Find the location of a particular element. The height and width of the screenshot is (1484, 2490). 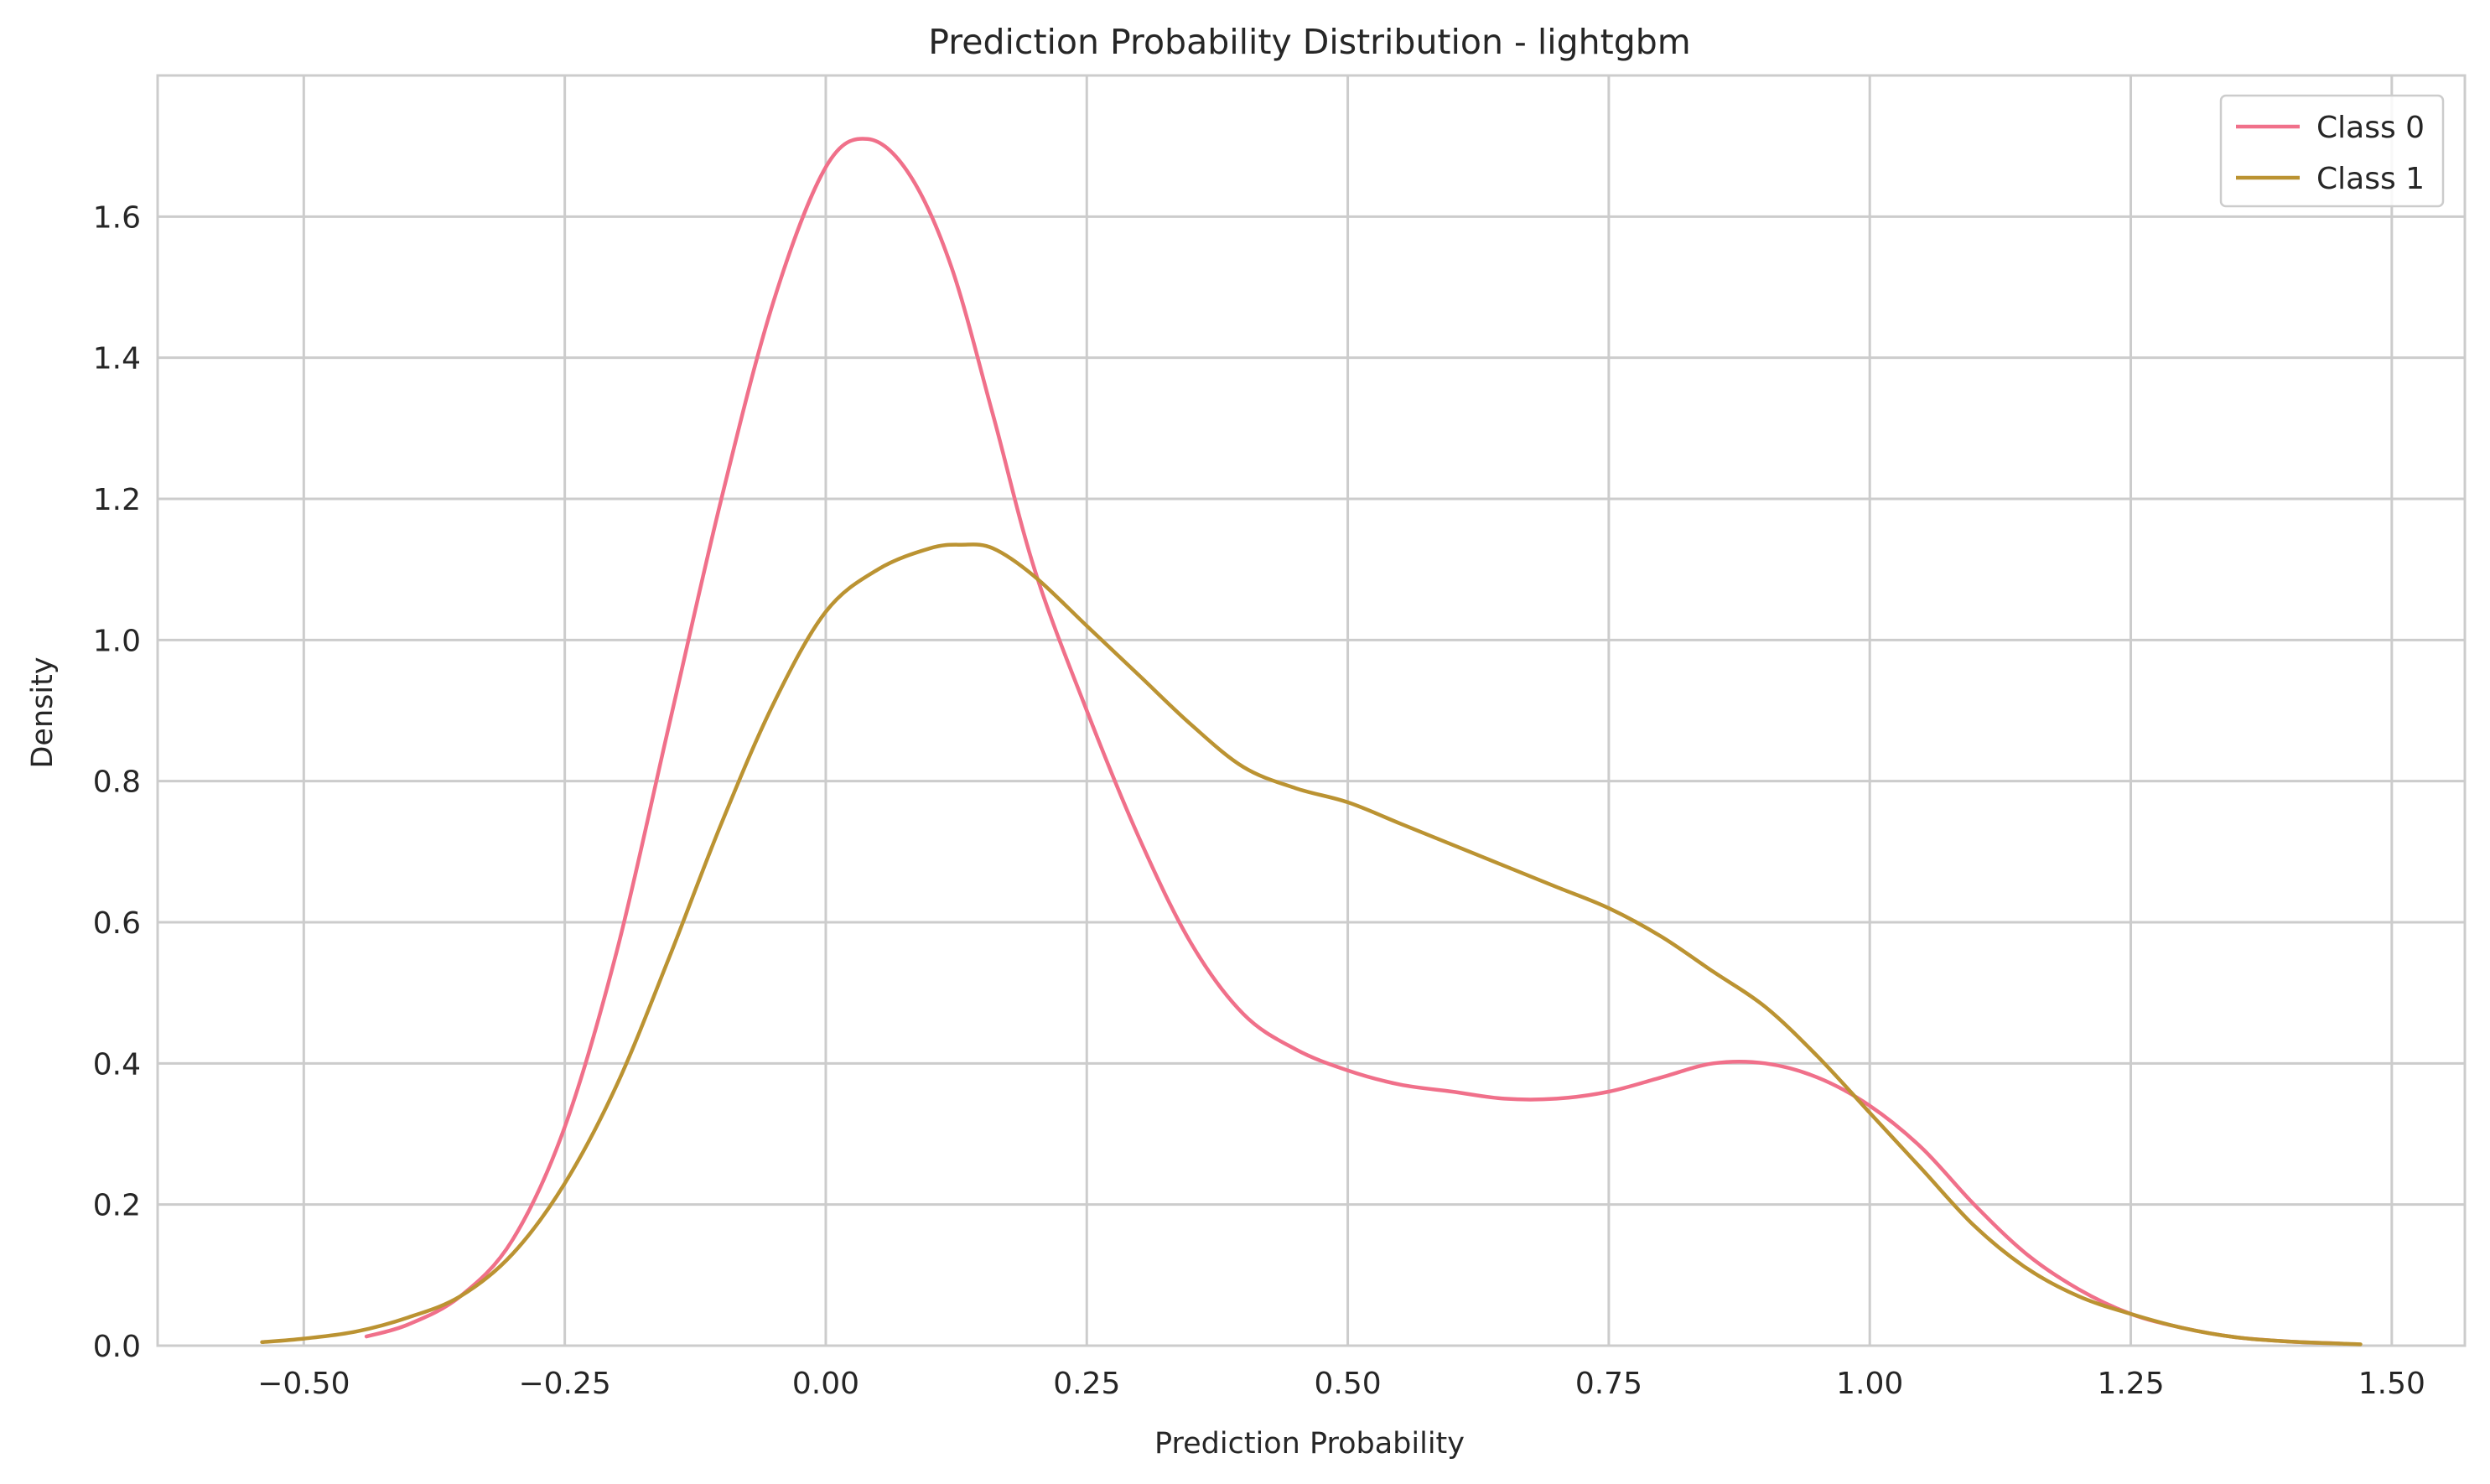

legend-label: Class 0 is located at coordinates (2370, 128).